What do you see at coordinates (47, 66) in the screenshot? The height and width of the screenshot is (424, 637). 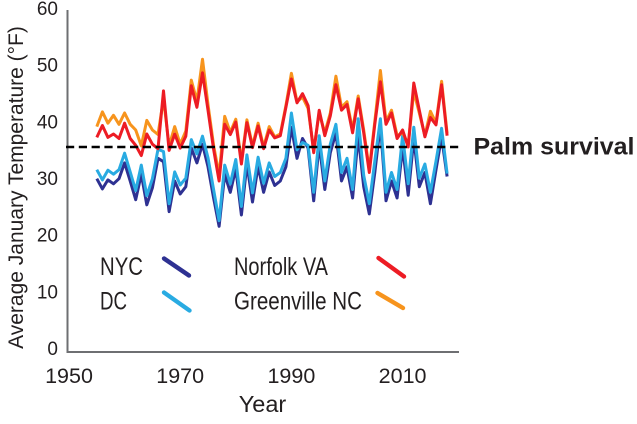 I see `svg-text: 50` at bounding box center [47, 66].